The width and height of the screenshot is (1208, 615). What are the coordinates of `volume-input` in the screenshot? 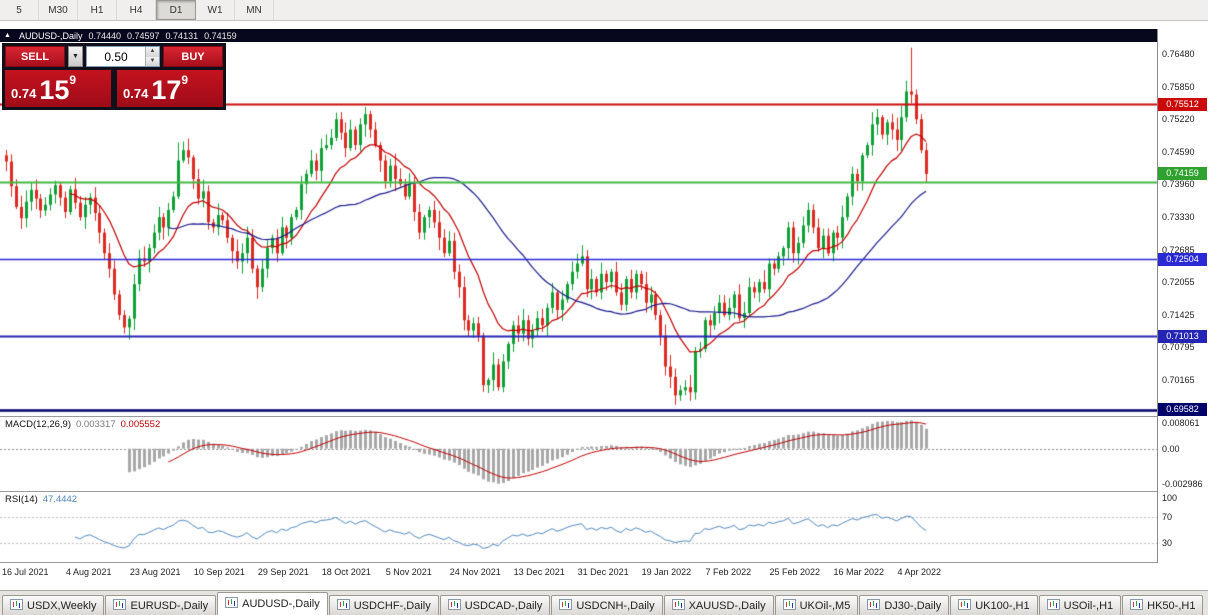 It's located at (116, 56).